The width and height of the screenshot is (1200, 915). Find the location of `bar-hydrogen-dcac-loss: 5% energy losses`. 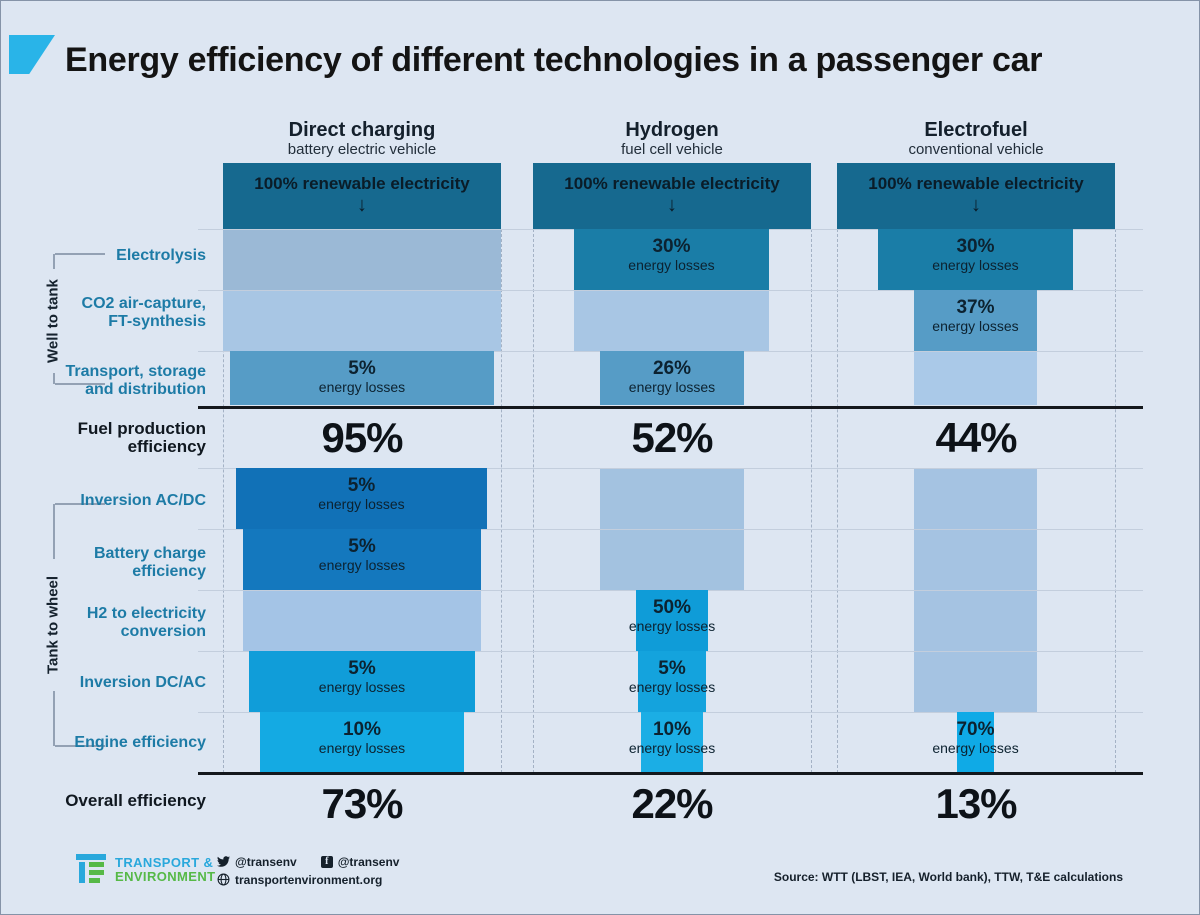

bar-hydrogen-dcac-loss: 5% energy losses is located at coordinates (672, 681).